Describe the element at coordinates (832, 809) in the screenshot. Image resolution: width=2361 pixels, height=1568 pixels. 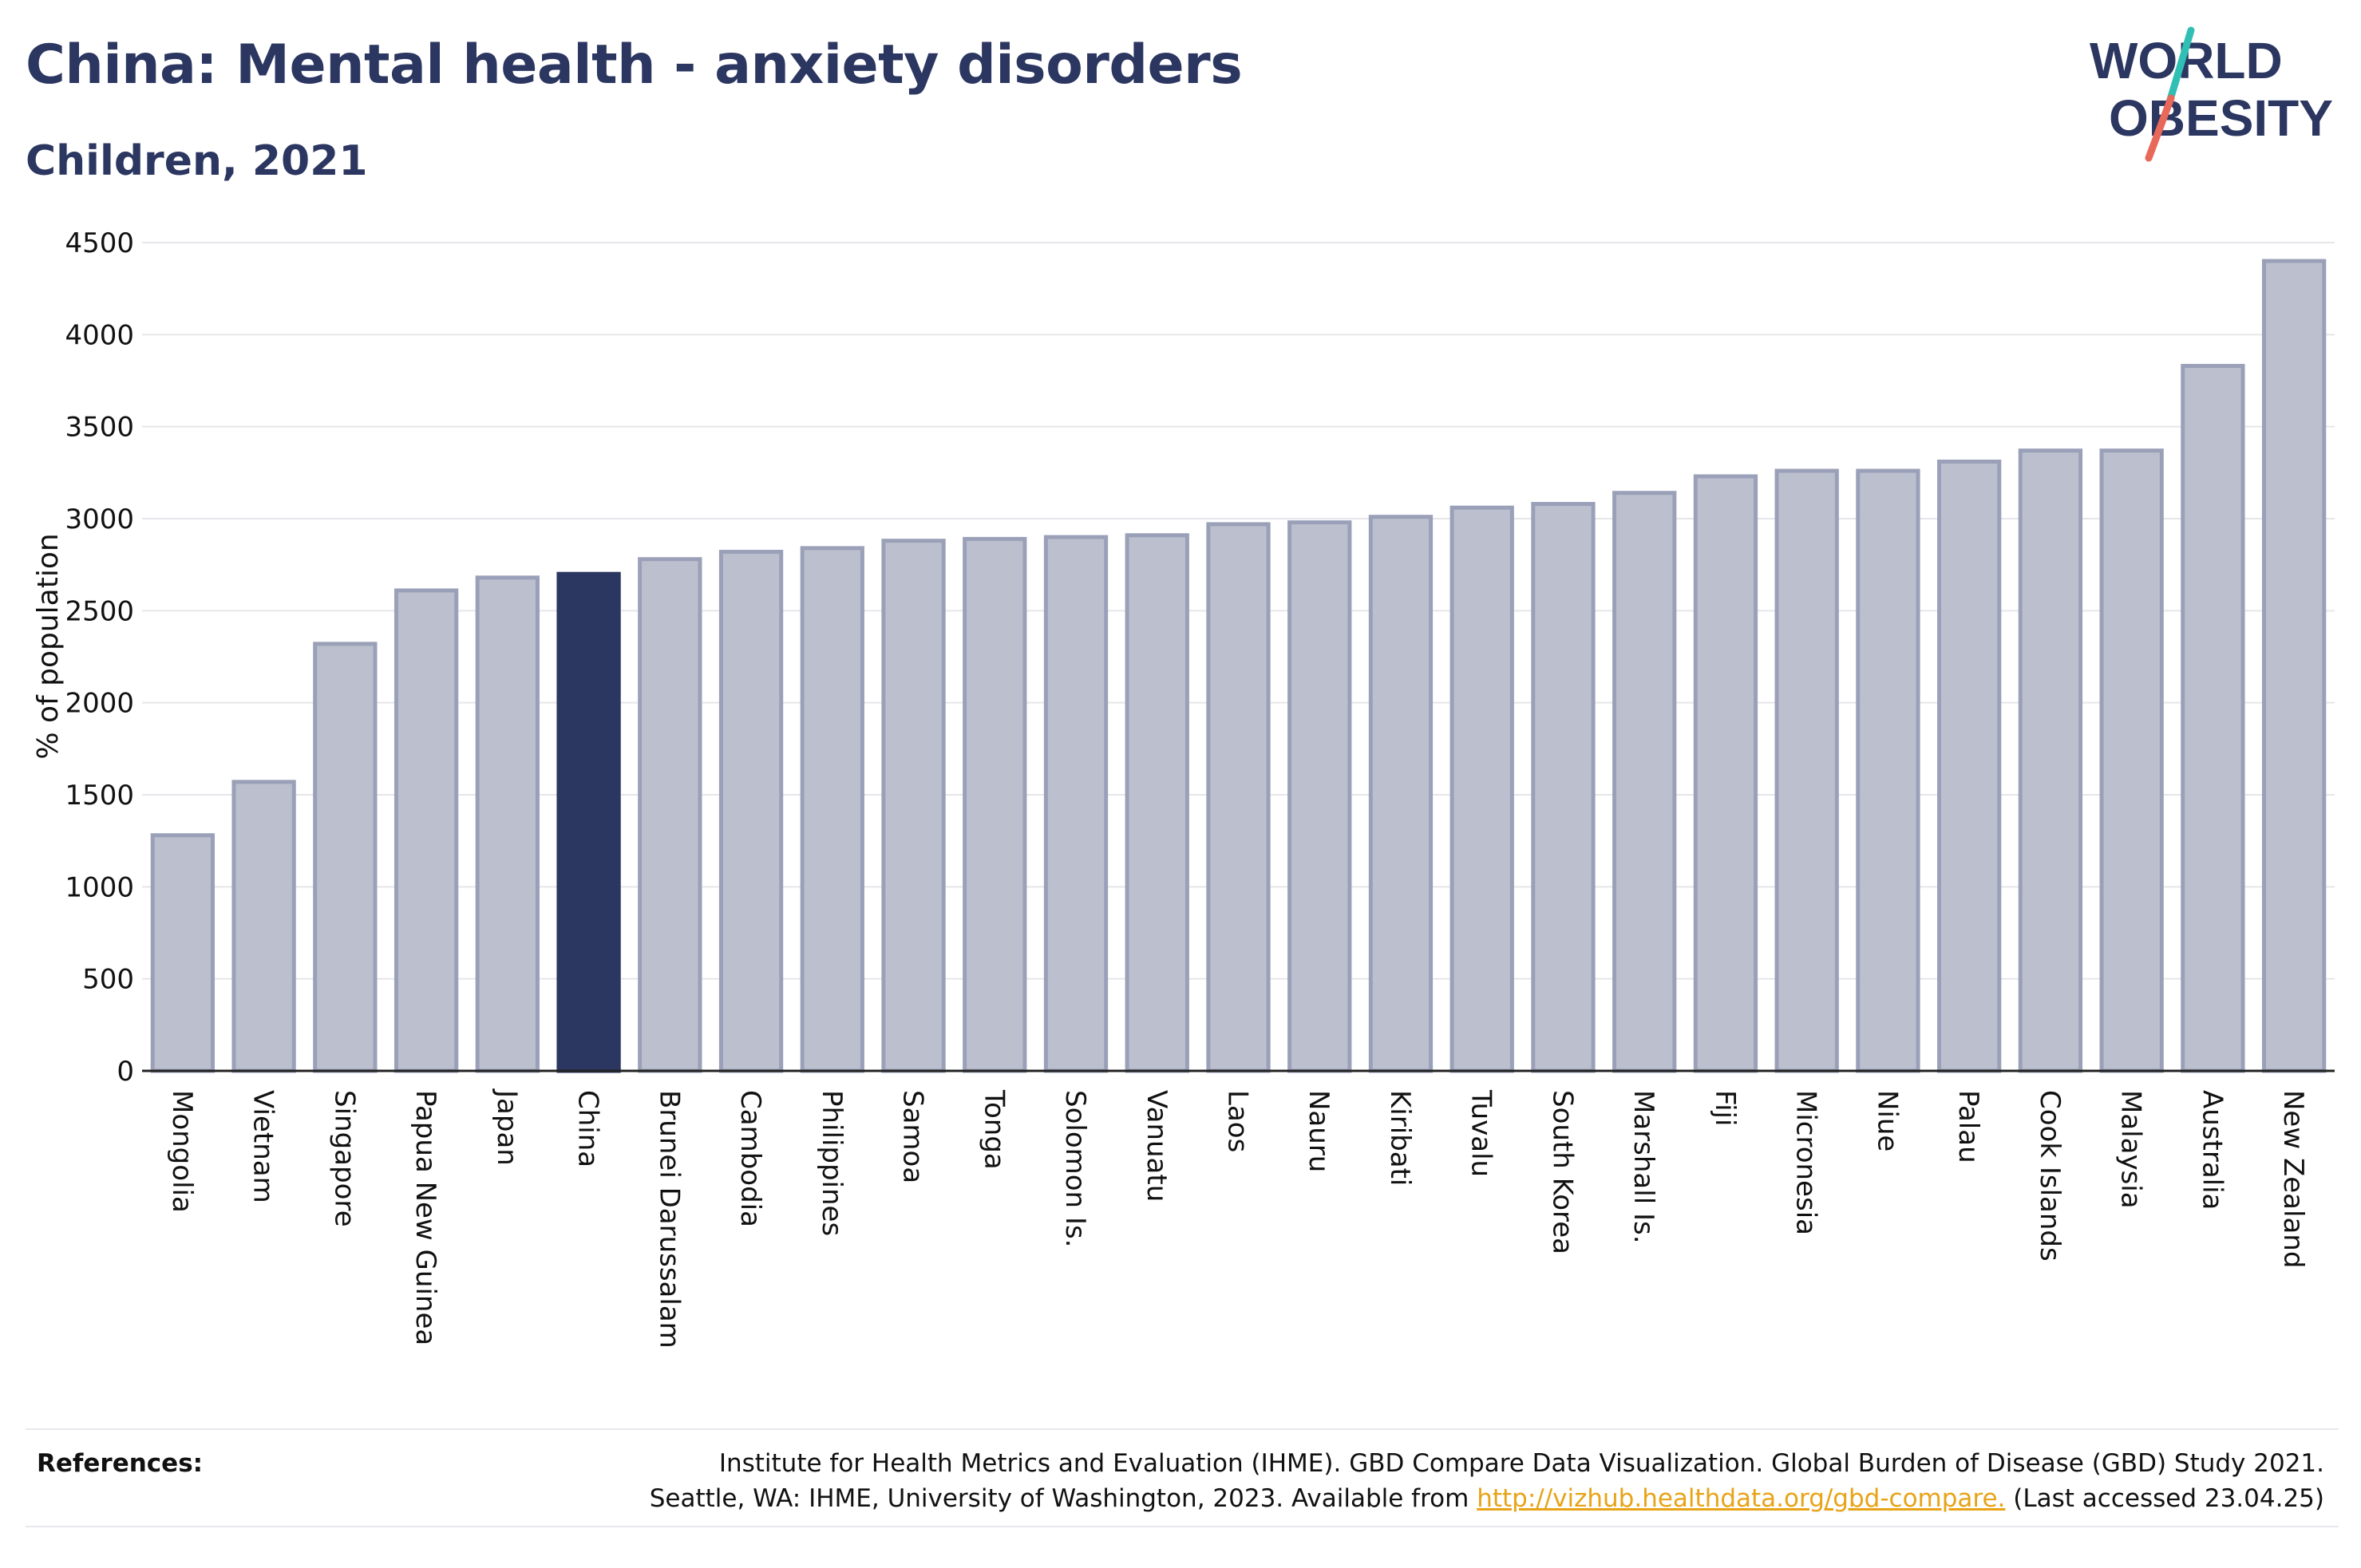
I see `bar-philippines` at that location.